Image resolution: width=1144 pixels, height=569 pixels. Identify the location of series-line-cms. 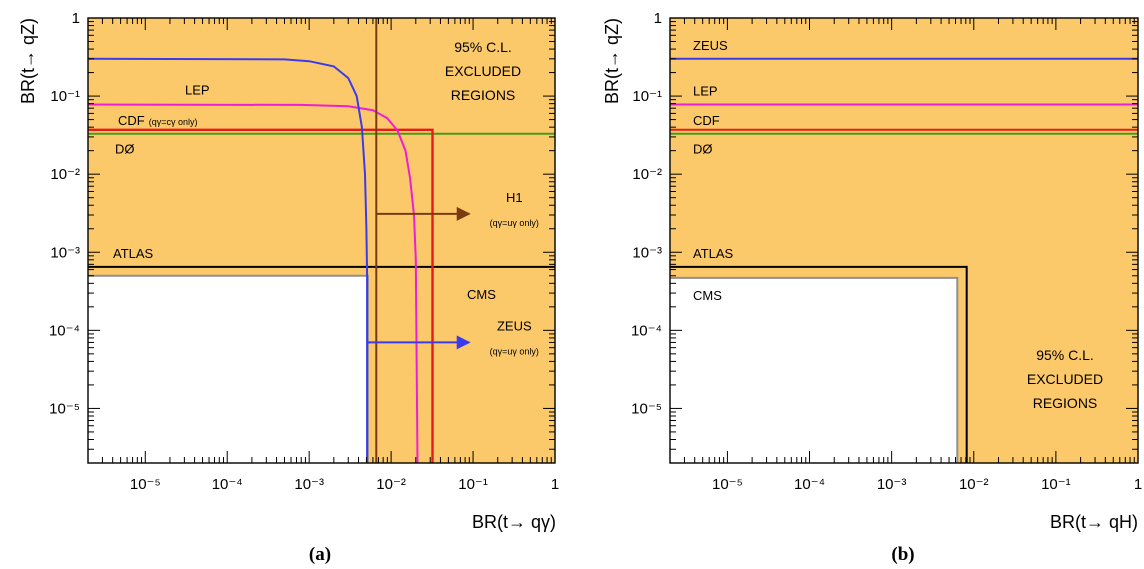
(814, 369).